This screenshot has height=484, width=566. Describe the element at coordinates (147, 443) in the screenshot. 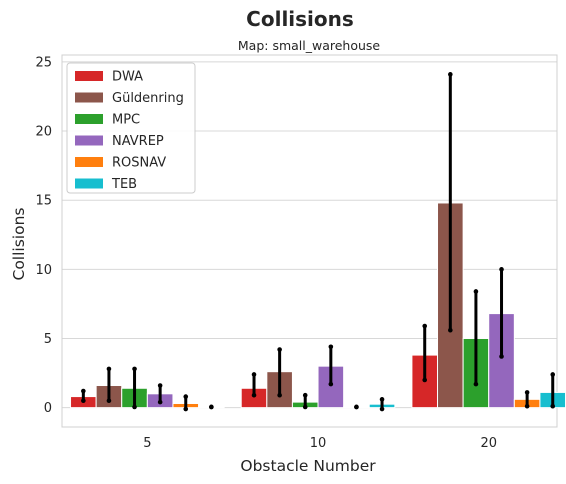

I see `x-tick-label: 5` at that location.